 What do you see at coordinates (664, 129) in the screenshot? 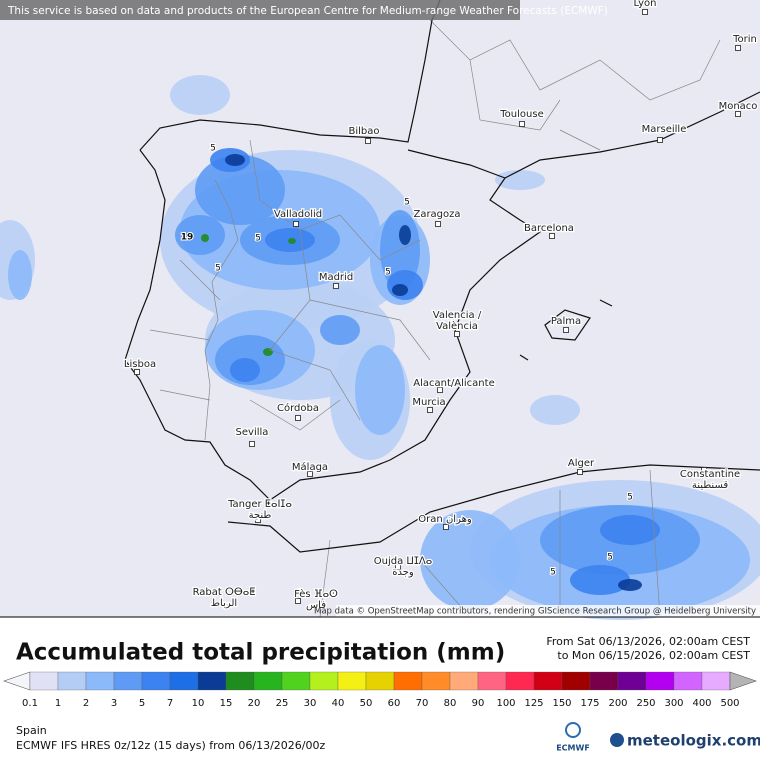
I see `city-label: Marseille` at bounding box center [664, 129].